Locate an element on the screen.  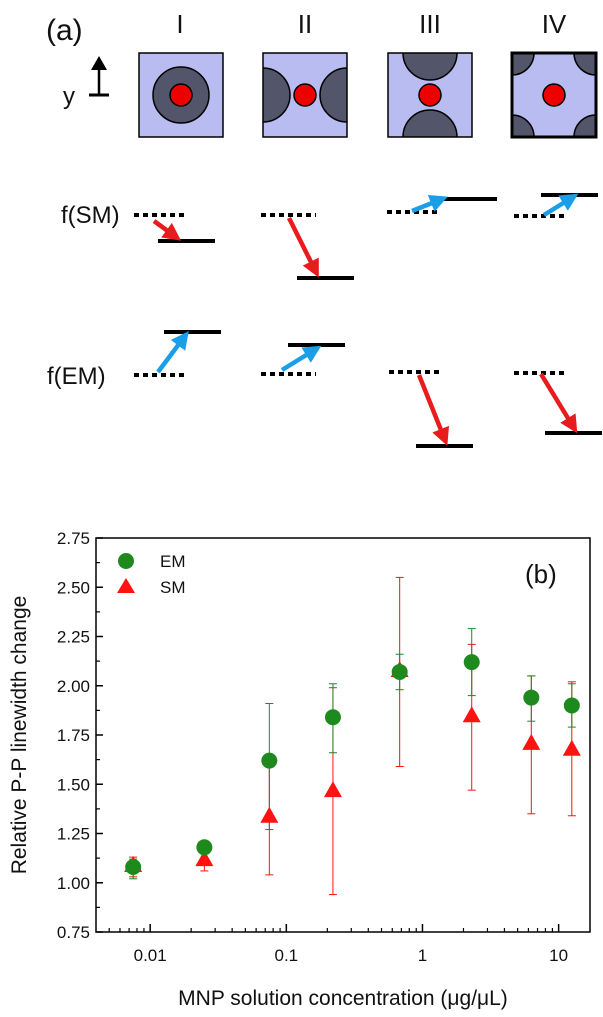
em-row is located at coordinates (368, 389).